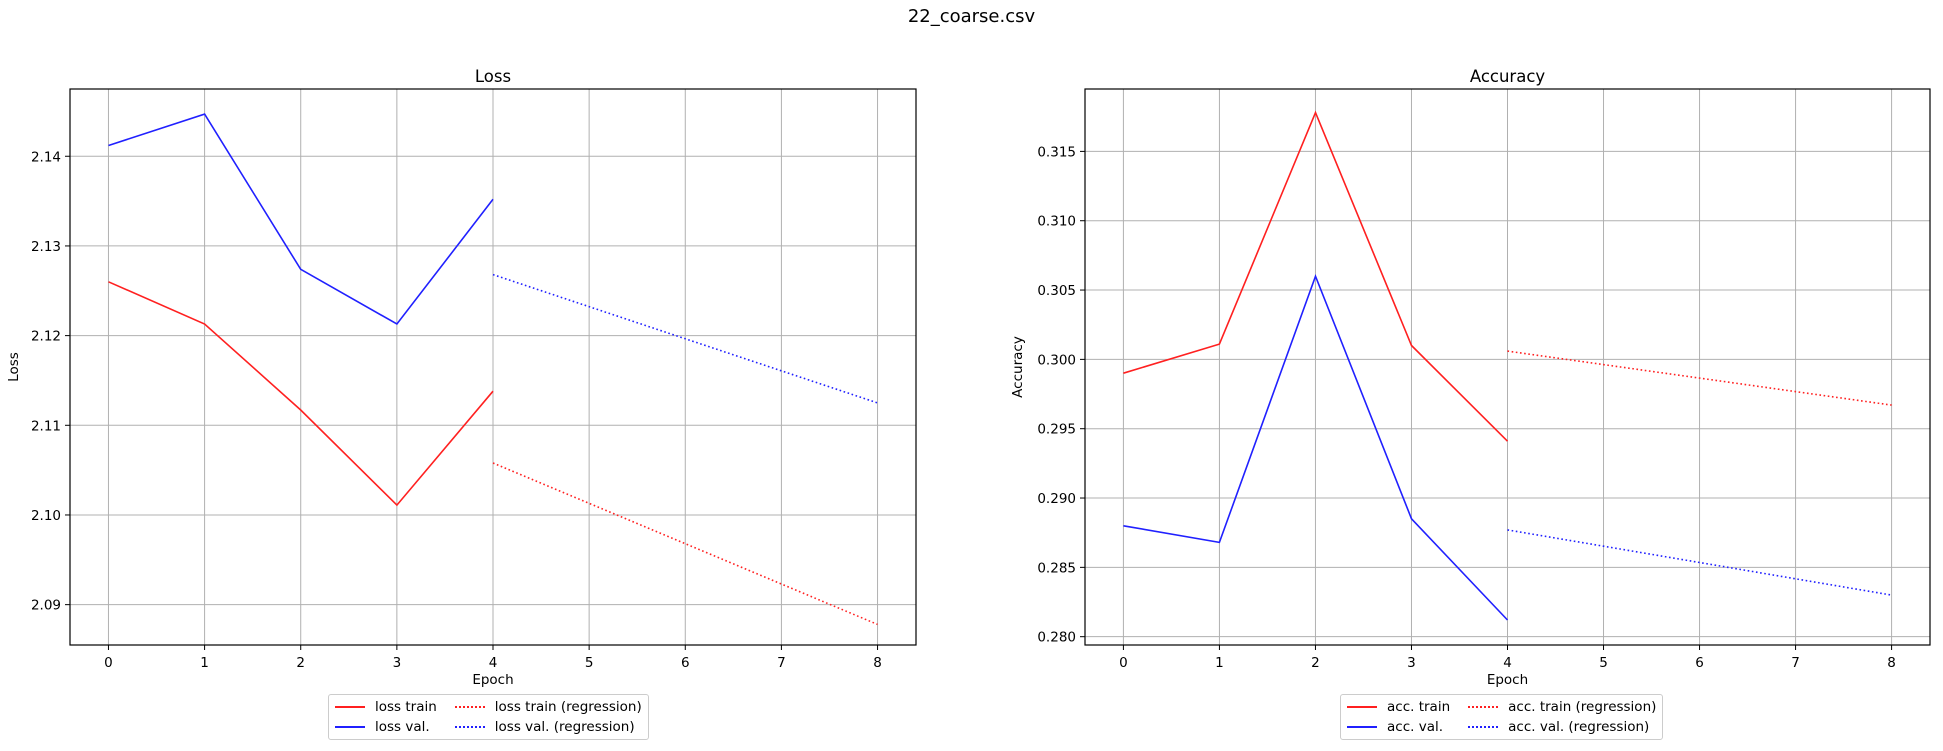 Image resolution: width=1943 pixels, height=751 pixels. Describe the element at coordinates (46, 606) in the screenshot. I see `loss-ytick-label: 2.09` at that location.